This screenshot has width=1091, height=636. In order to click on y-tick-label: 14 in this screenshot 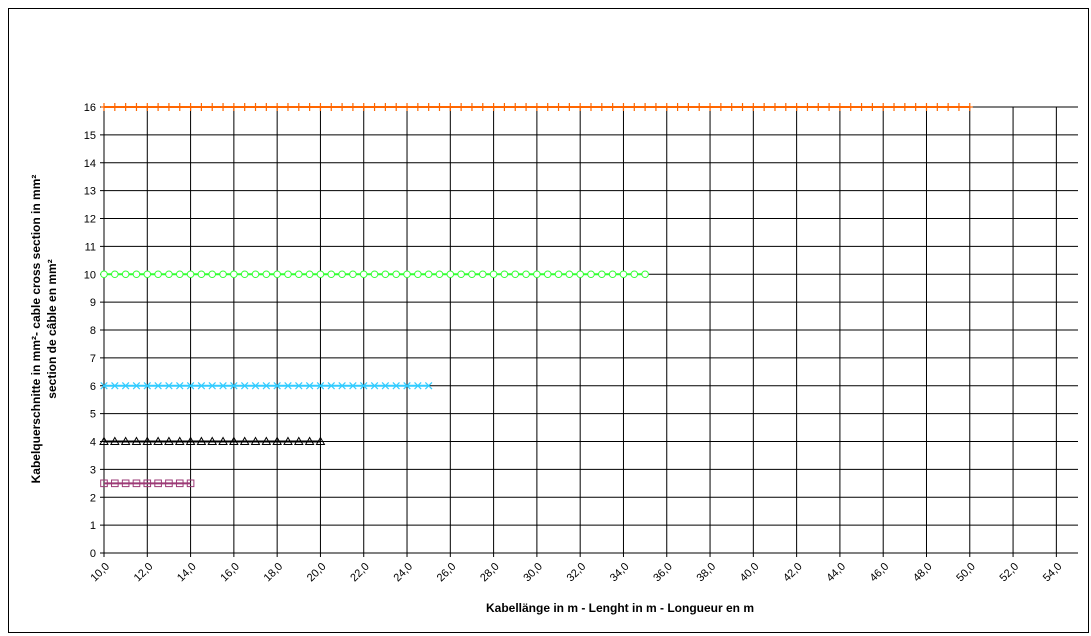, I will do `click(90, 164)`.